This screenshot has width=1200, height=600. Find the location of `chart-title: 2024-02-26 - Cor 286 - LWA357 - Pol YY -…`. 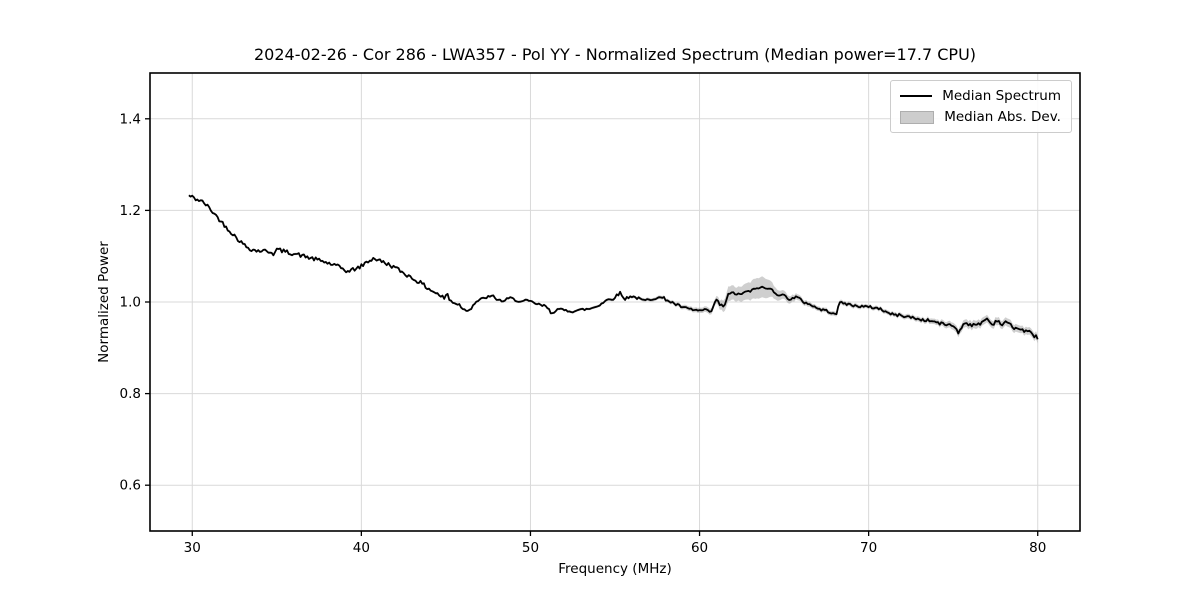

chart-title: 2024-02-26 - Cor 286 - LWA357 - Pol YY -… is located at coordinates (615, 54).